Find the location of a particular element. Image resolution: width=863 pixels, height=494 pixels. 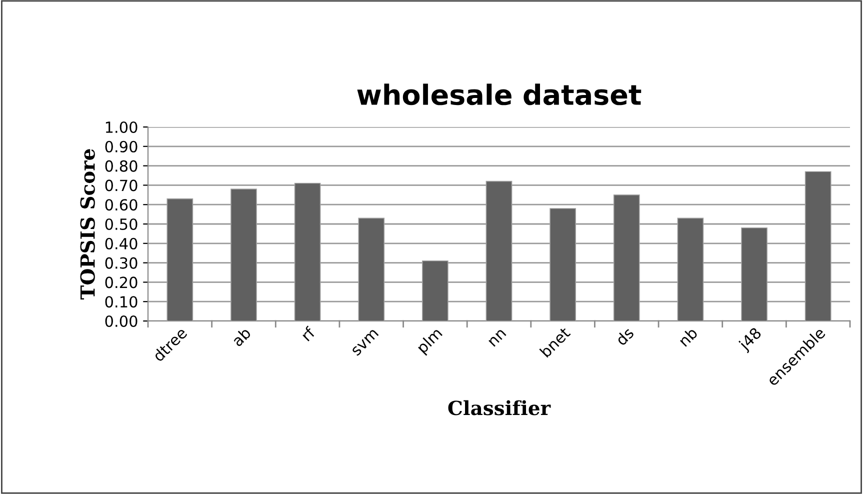

y-tick-label: 0.30 is located at coordinates (121, 263).